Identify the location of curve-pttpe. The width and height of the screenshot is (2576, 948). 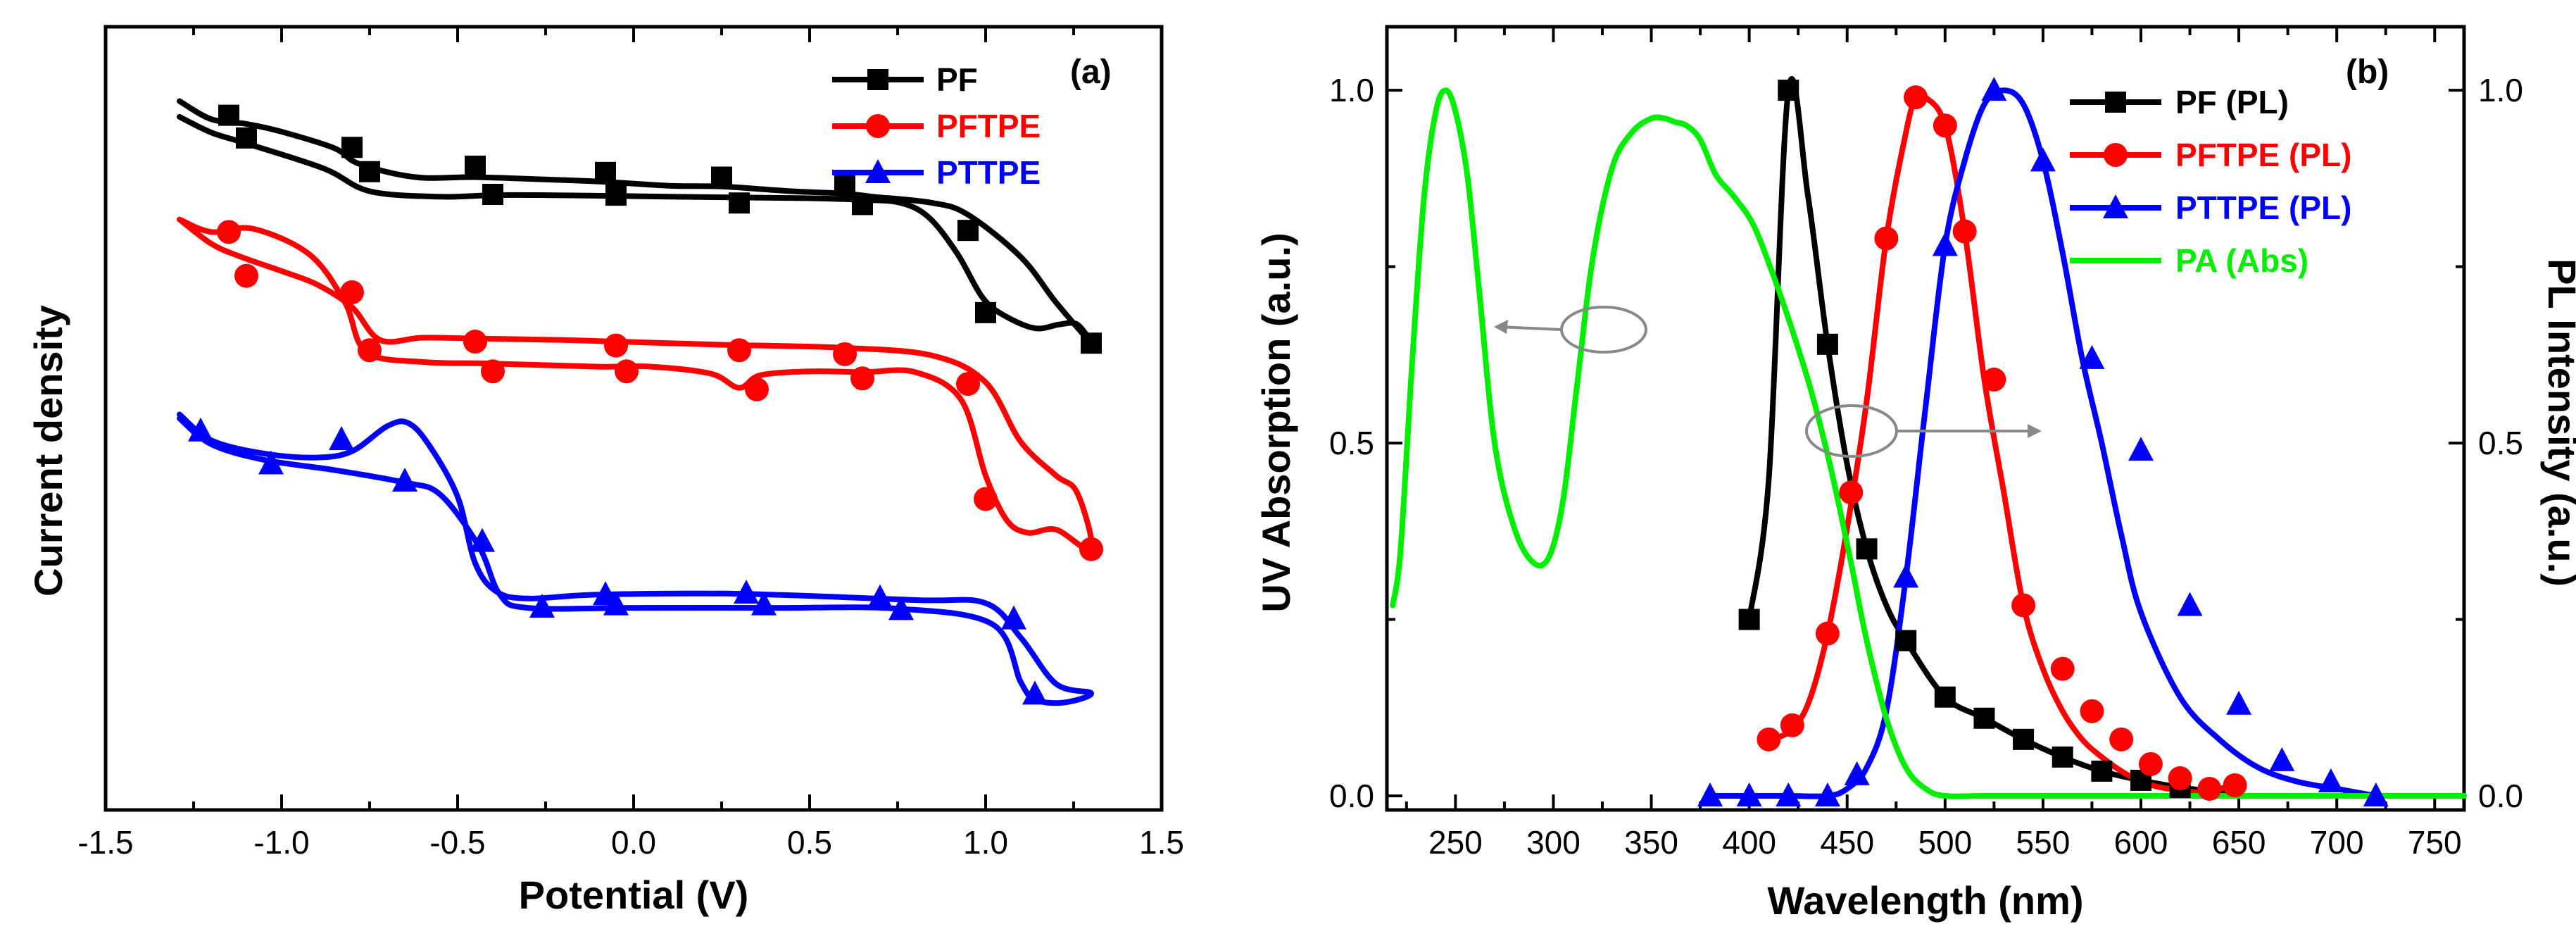
(636, 558).